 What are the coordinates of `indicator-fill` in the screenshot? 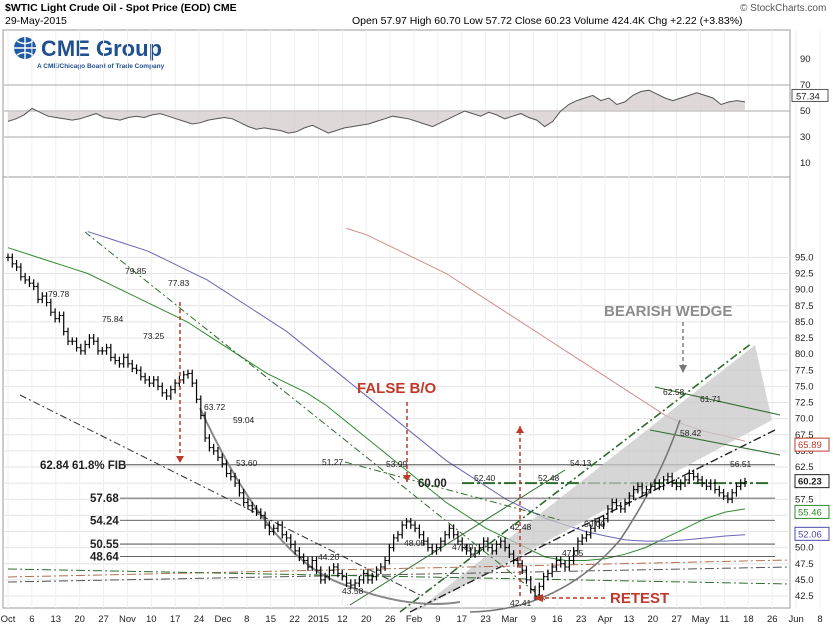 It's located at (376, 112).